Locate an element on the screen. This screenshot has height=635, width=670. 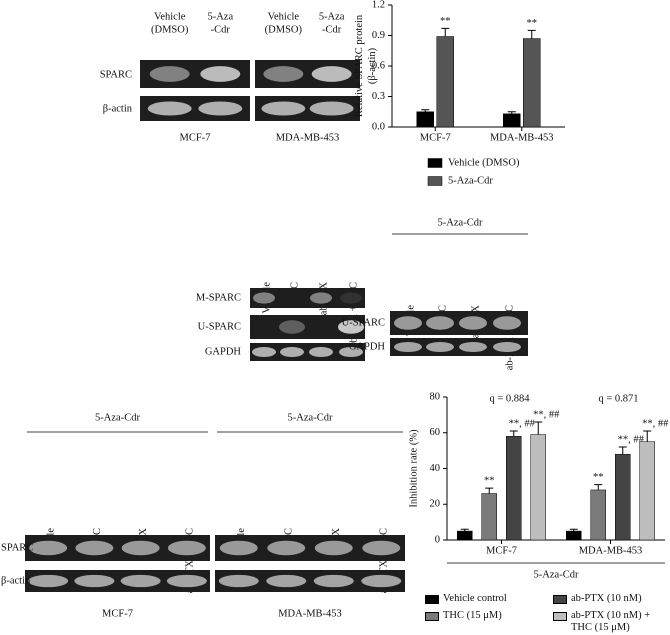
legend-label: ab-PTX (10 nM) is located at coordinates (606, 598).